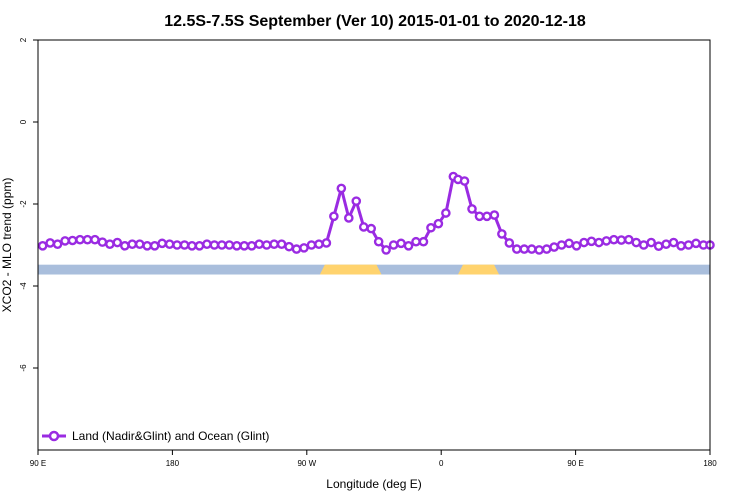 This screenshot has width=750, height=500. I want to click on x-tick-label-2: 90 W, so click(306, 463).